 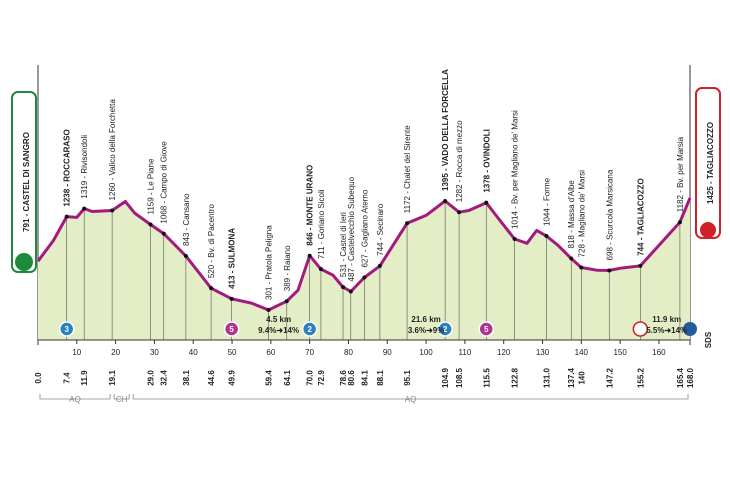 What do you see at coordinates (666, 319) in the screenshot?
I see `gradient-length: 11.9 km` at bounding box center [666, 319].